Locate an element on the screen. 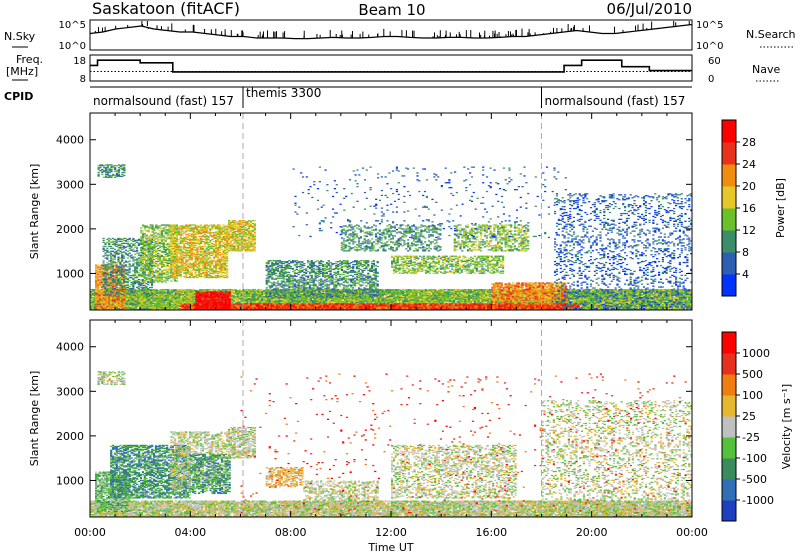 The image size is (800, 554). freq-panel-frame is located at coordinates (391, 68).